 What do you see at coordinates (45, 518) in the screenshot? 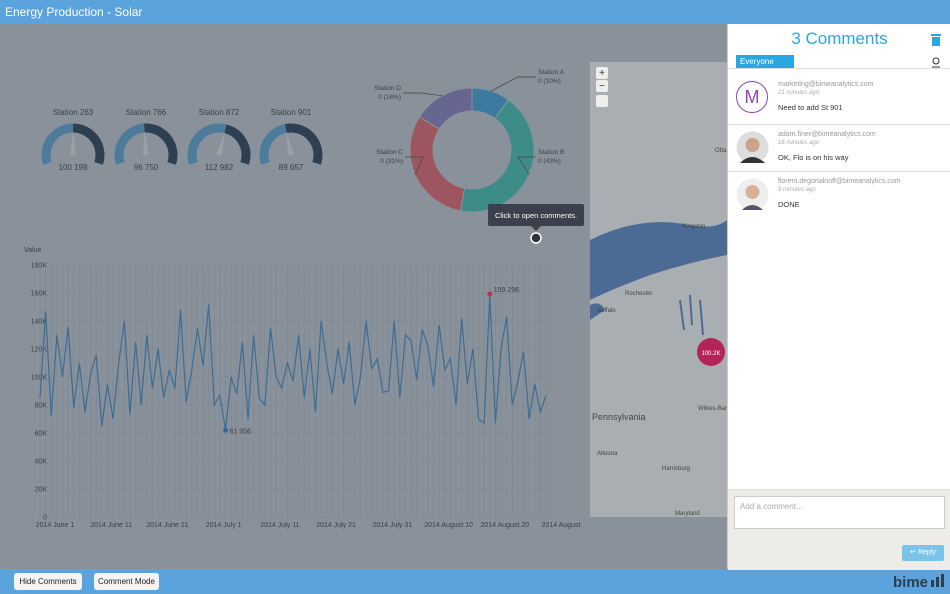
I see `y-tick-label: 0` at bounding box center [45, 518].